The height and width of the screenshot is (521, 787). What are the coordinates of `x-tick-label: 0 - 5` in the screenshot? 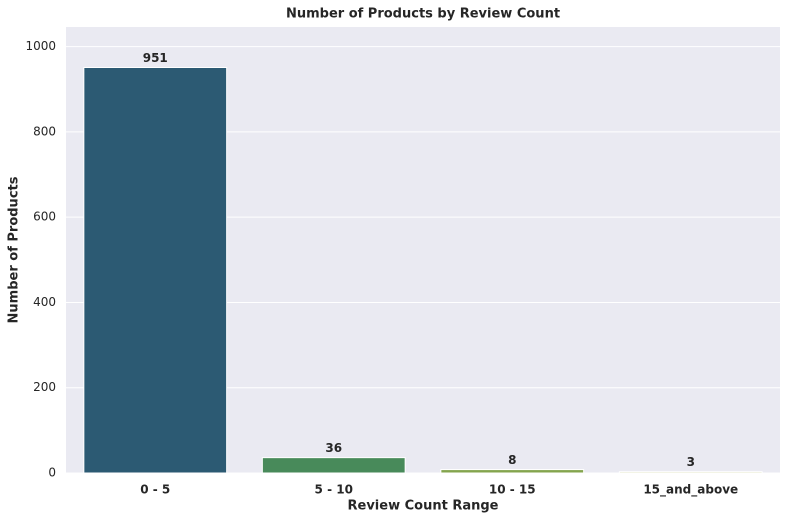 It's located at (155, 490).